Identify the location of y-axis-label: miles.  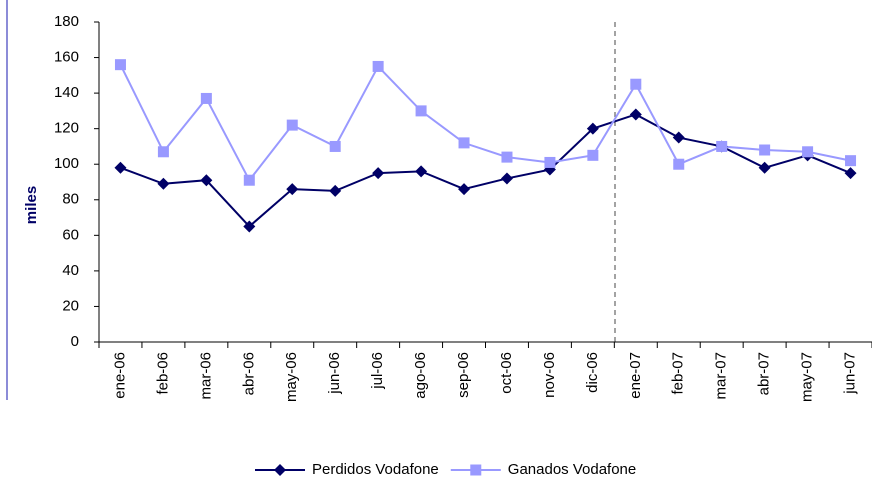
(31, 205).